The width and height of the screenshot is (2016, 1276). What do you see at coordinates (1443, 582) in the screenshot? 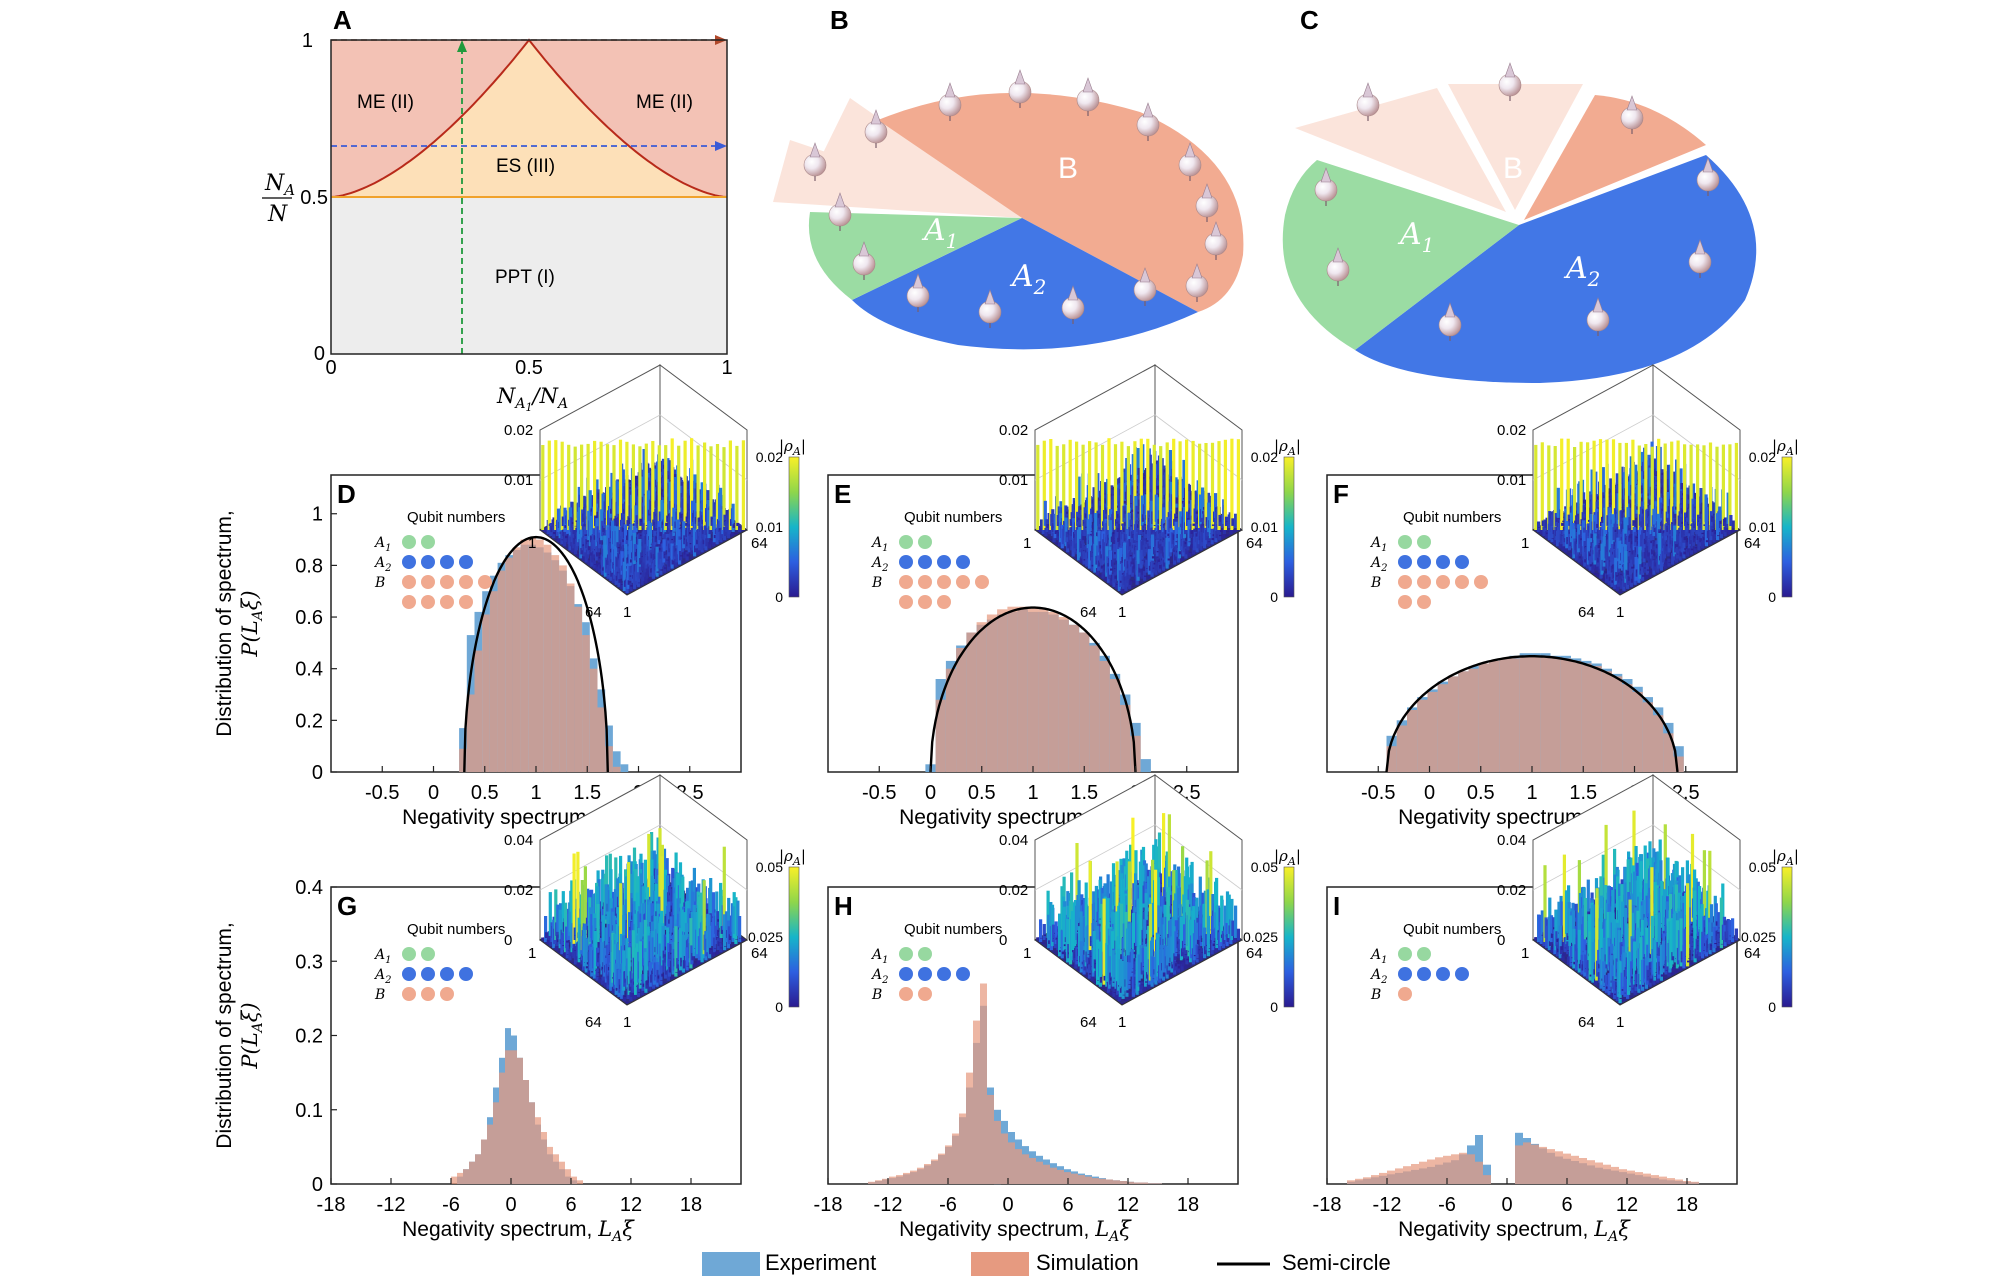
I see `qubit-dot-b` at bounding box center [1443, 582].